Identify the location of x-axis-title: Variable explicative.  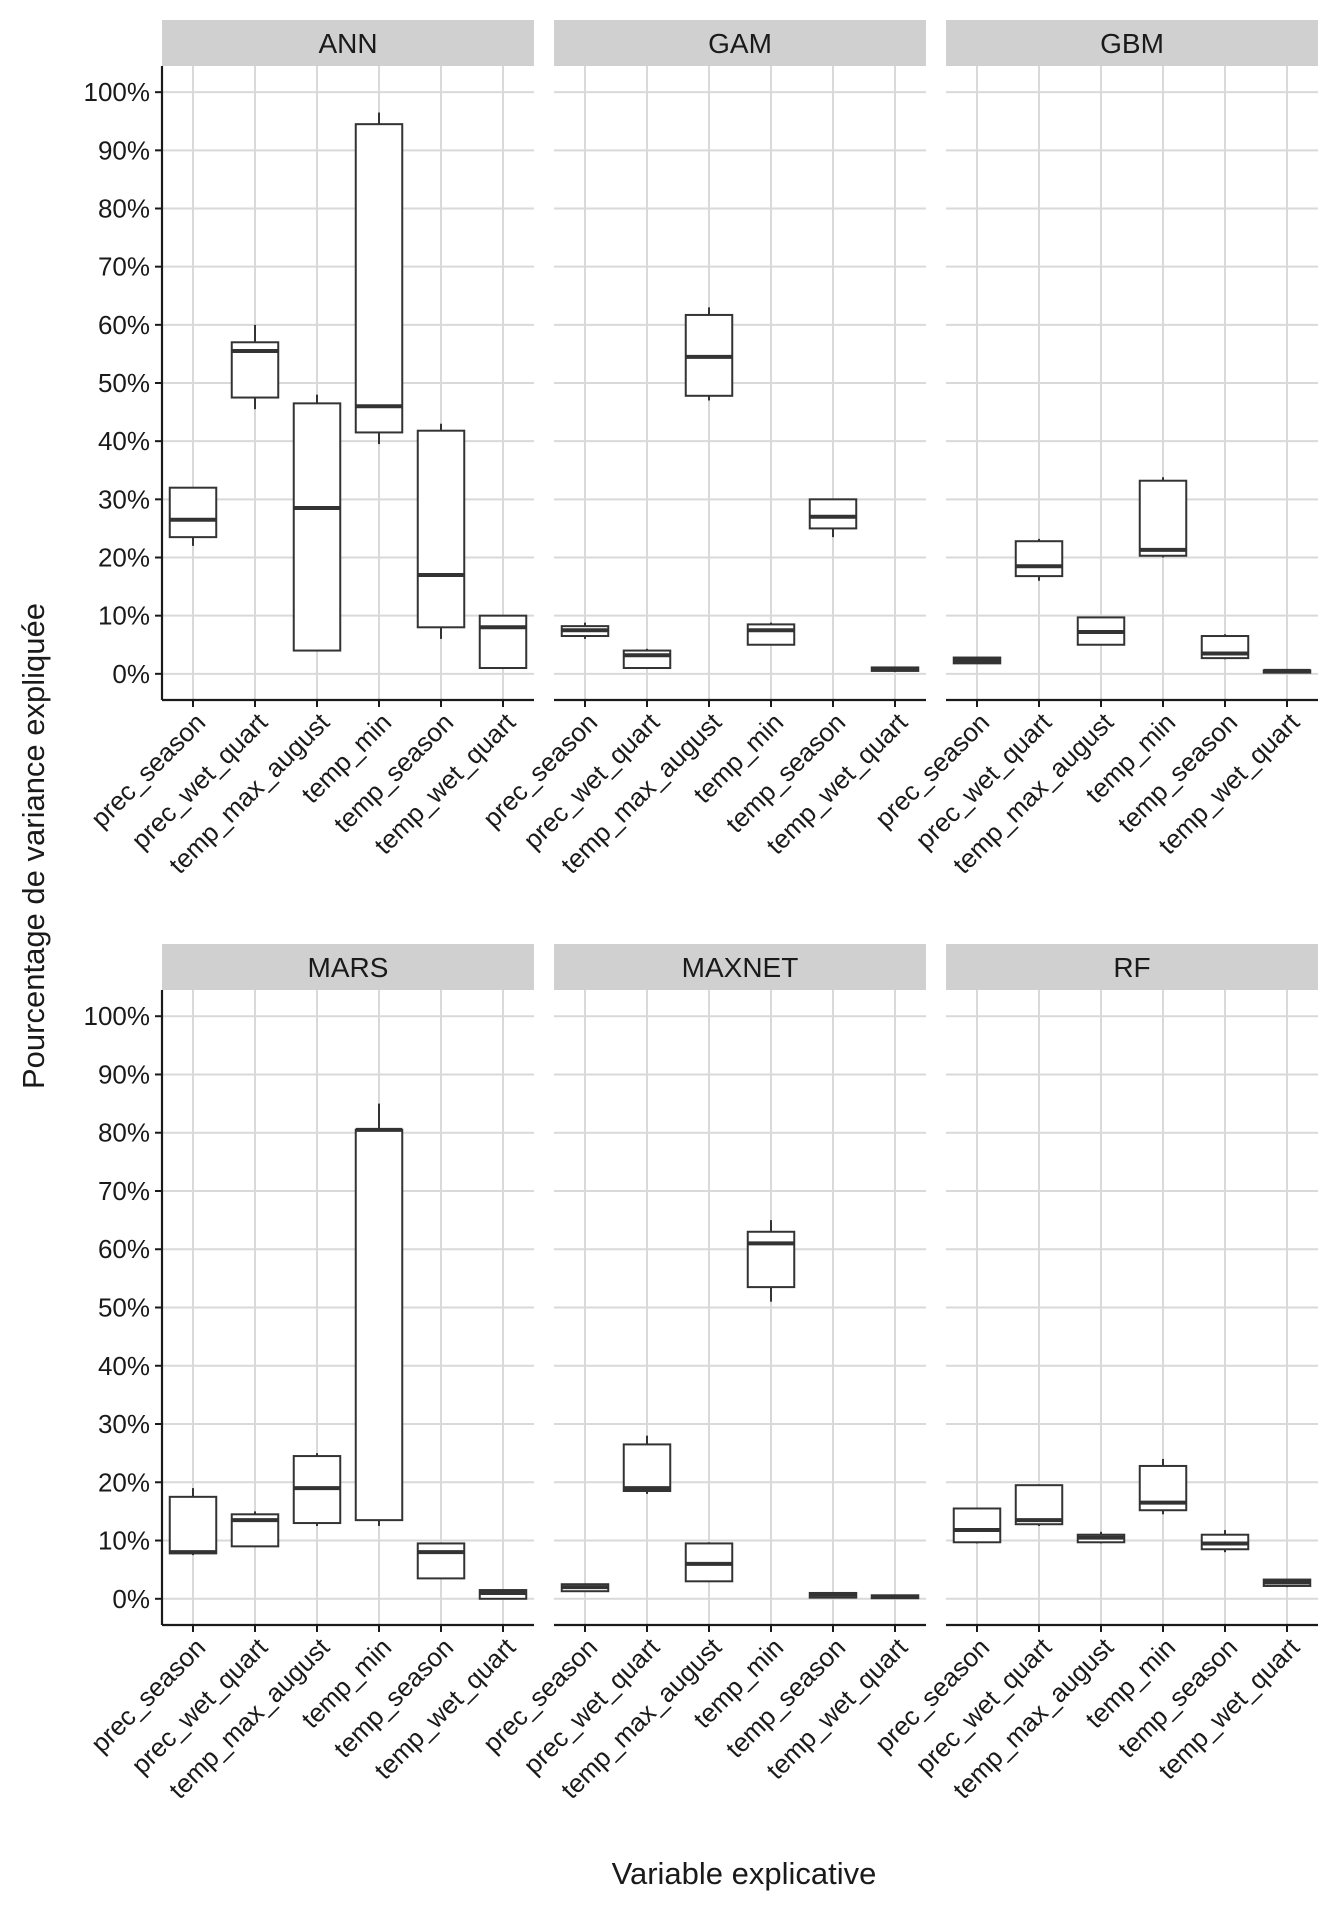
(744, 1873).